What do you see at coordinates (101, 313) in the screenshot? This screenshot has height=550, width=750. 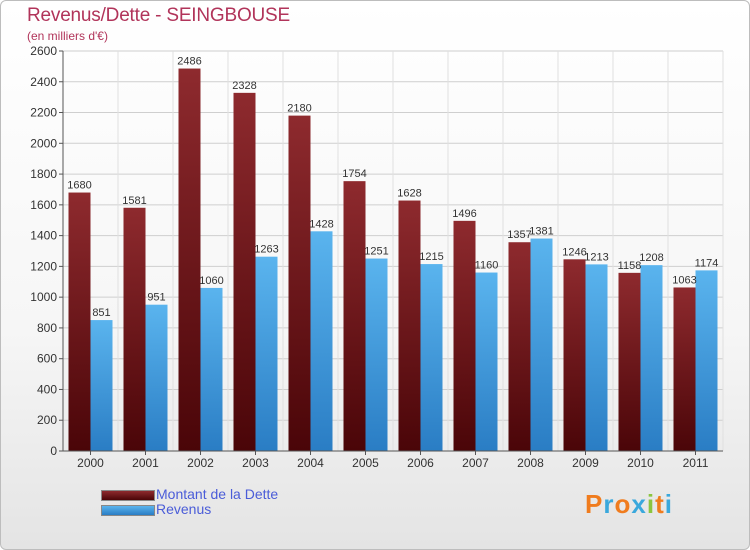 I see `data-label-revenus: 851` at bounding box center [101, 313].